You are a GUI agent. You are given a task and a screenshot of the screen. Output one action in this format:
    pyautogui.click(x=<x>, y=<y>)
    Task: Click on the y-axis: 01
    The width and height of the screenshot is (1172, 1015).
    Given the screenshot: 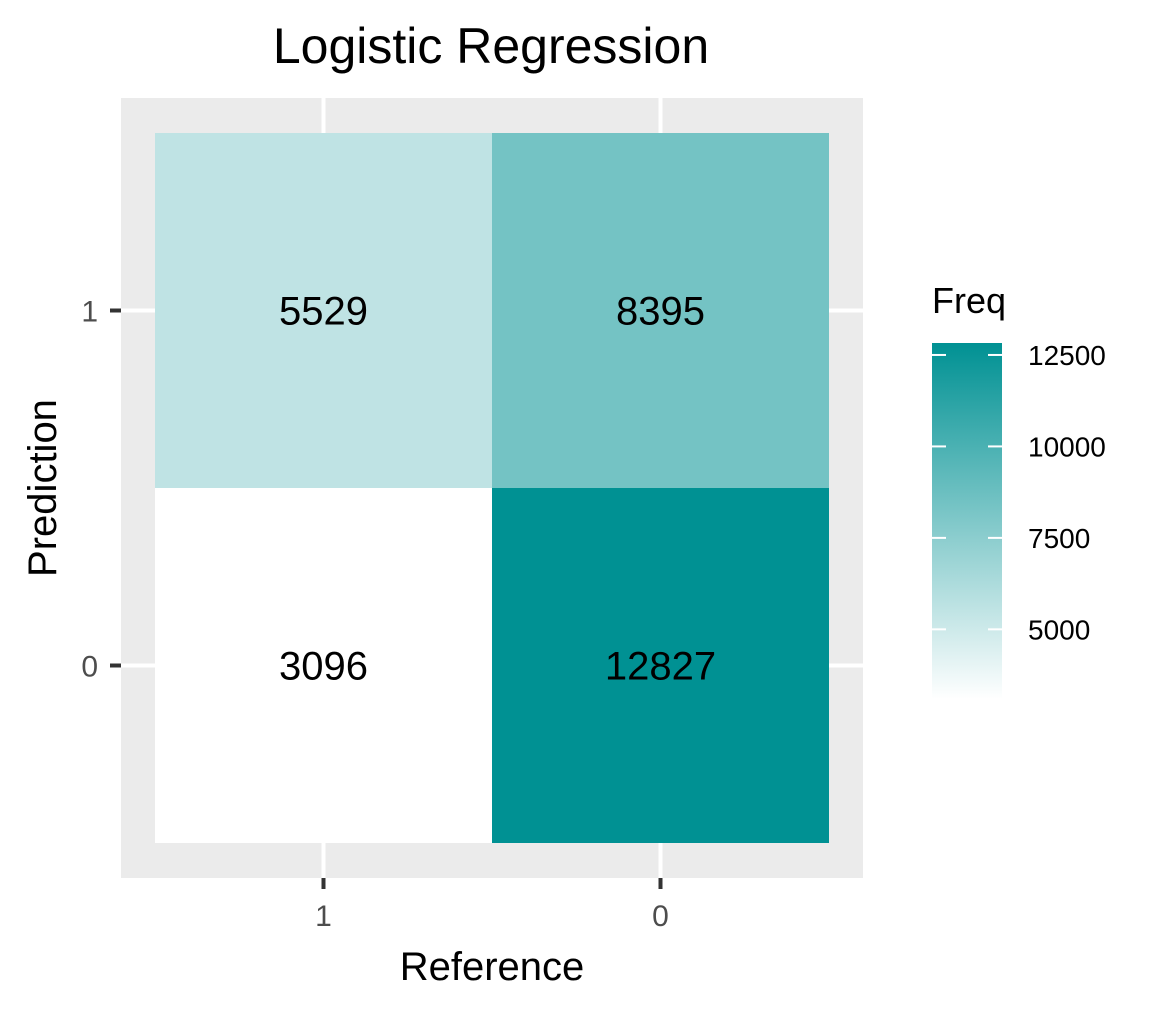 What is the action you would take?
    pyautogui.click(x=101, y=490)
    